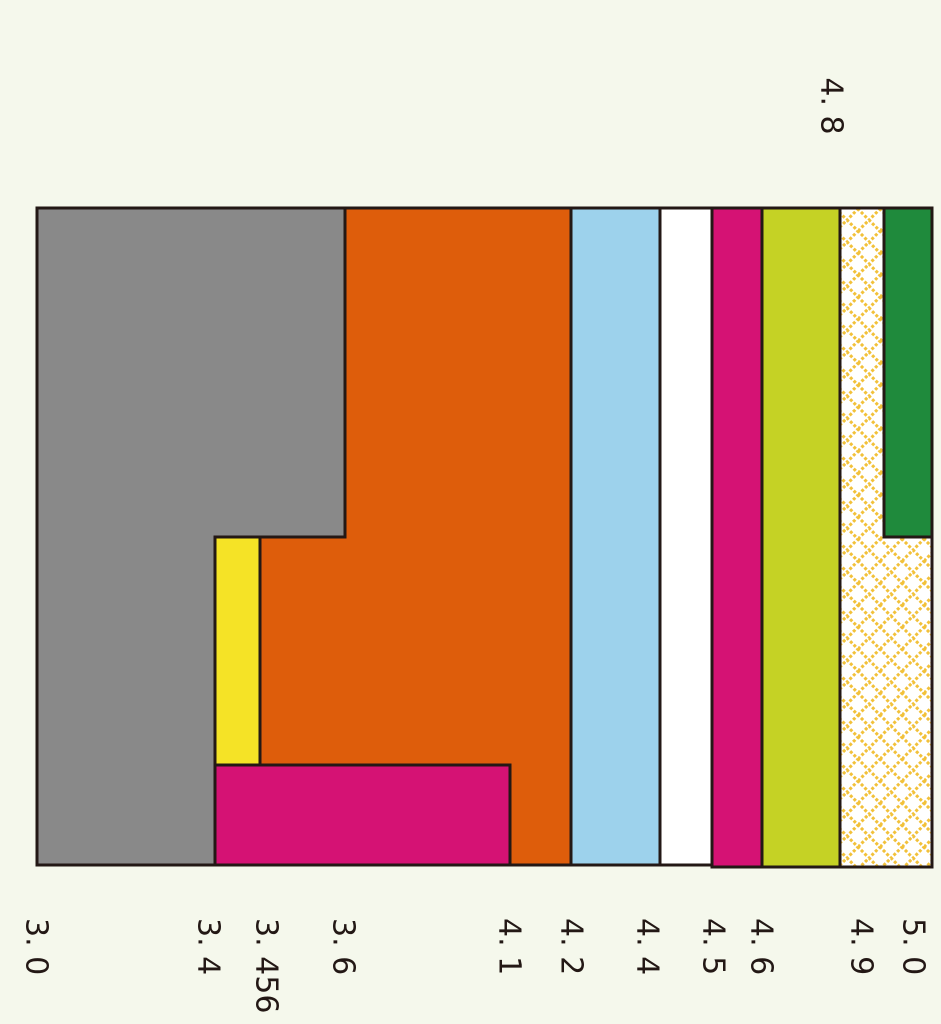 The image size is (941, 1024). What do you see at coordinates (362, 815) in the screenshot?
I see `magenta-block` at bounding box center [362, 815].